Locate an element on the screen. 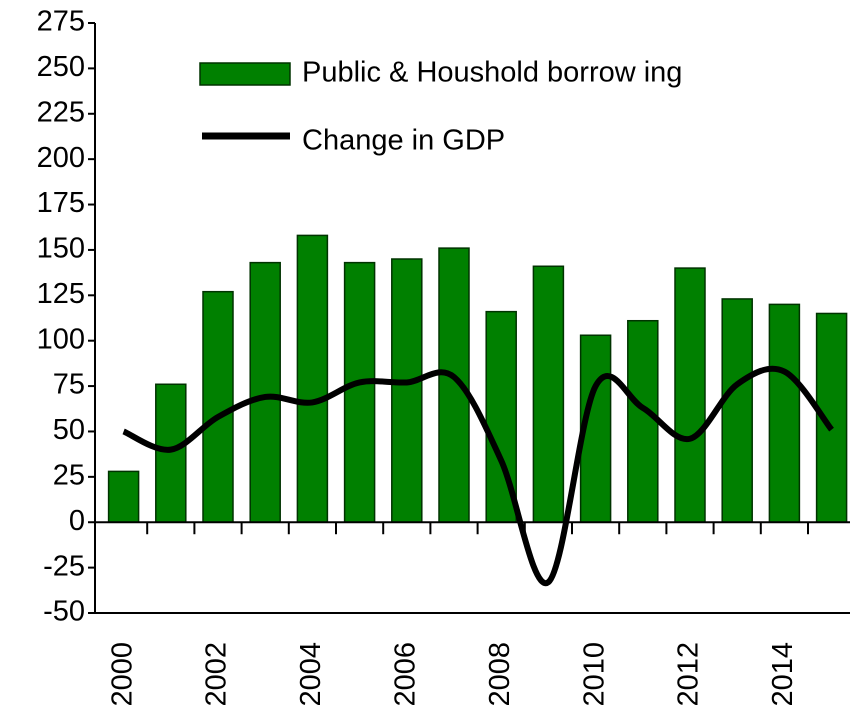 Image resolution: width=850 pixels, height=718 pixels. x-tick-label: 2012 is located at coordinates (689, 674).